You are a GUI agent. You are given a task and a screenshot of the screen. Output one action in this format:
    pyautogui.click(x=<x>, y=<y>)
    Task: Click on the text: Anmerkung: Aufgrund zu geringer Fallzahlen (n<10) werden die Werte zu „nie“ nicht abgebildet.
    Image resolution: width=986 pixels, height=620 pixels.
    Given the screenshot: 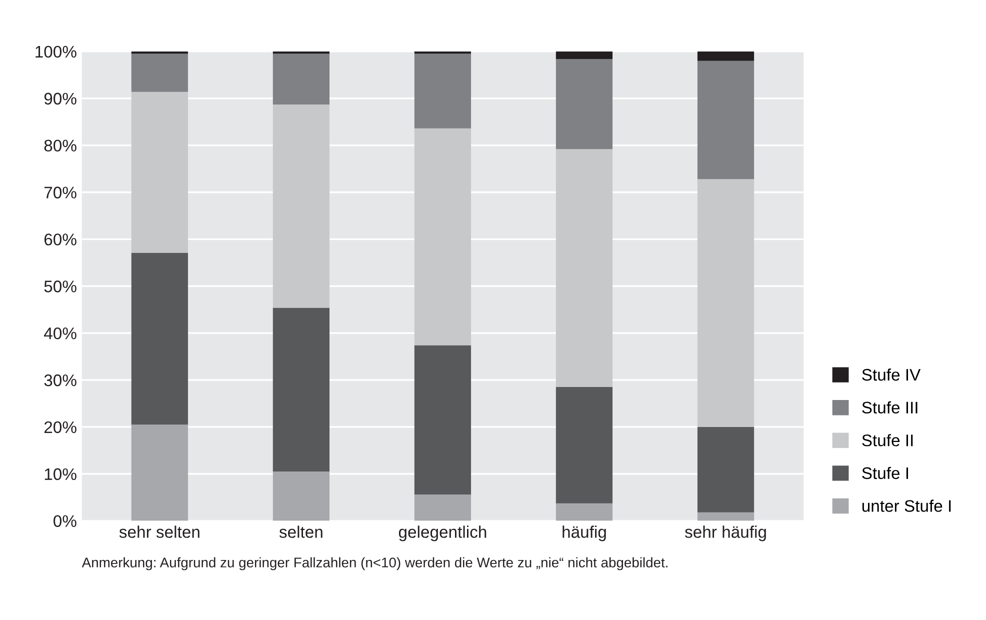 What is the action you would take?
    pyautogui.click(x=375, y=563)
    